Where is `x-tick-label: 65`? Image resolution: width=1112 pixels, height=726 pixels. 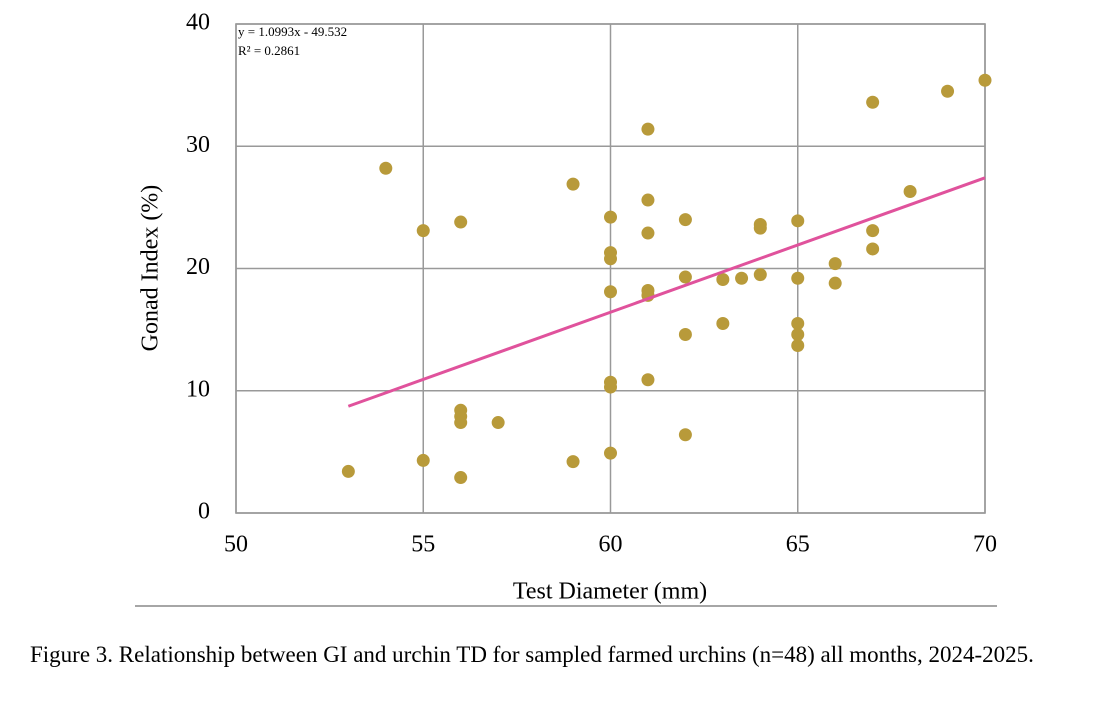
x-tick-label: 65 is located at coordinates (798, 545).